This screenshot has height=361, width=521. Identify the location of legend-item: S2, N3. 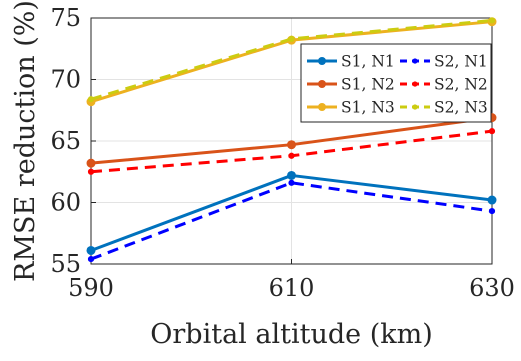
(444, 108).